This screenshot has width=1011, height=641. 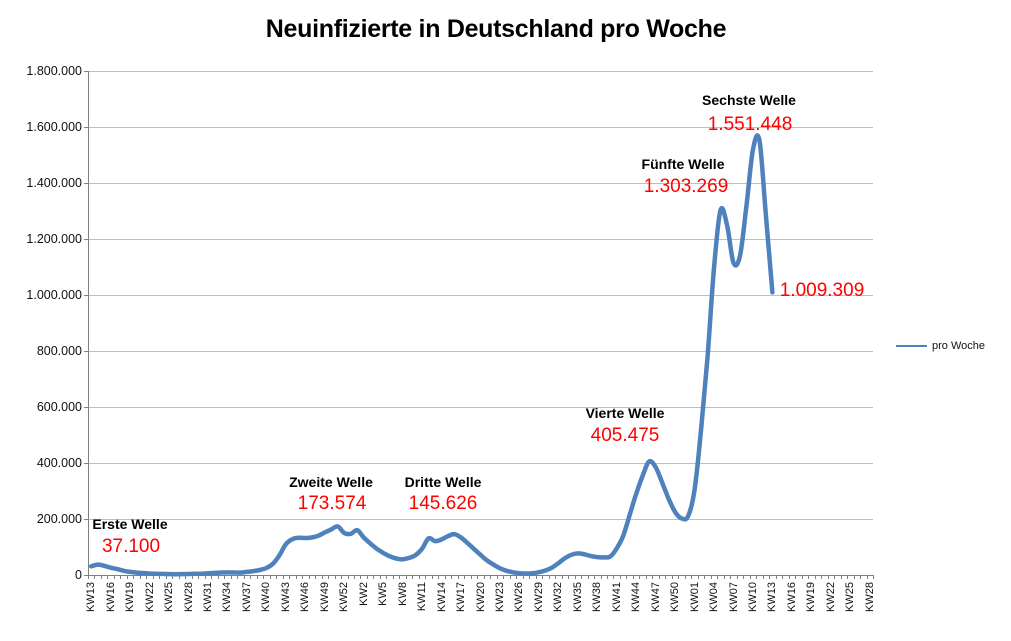 I want to click on zweite-welle-value: 173.574, so click(x=332, y=503).